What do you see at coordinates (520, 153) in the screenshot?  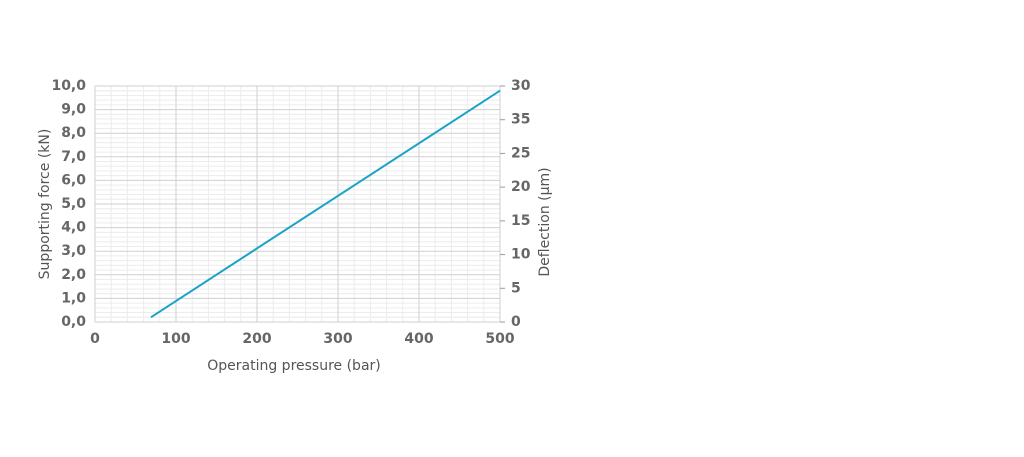 I see `y2-tick-label: 25` at bounding box center [520, 153].